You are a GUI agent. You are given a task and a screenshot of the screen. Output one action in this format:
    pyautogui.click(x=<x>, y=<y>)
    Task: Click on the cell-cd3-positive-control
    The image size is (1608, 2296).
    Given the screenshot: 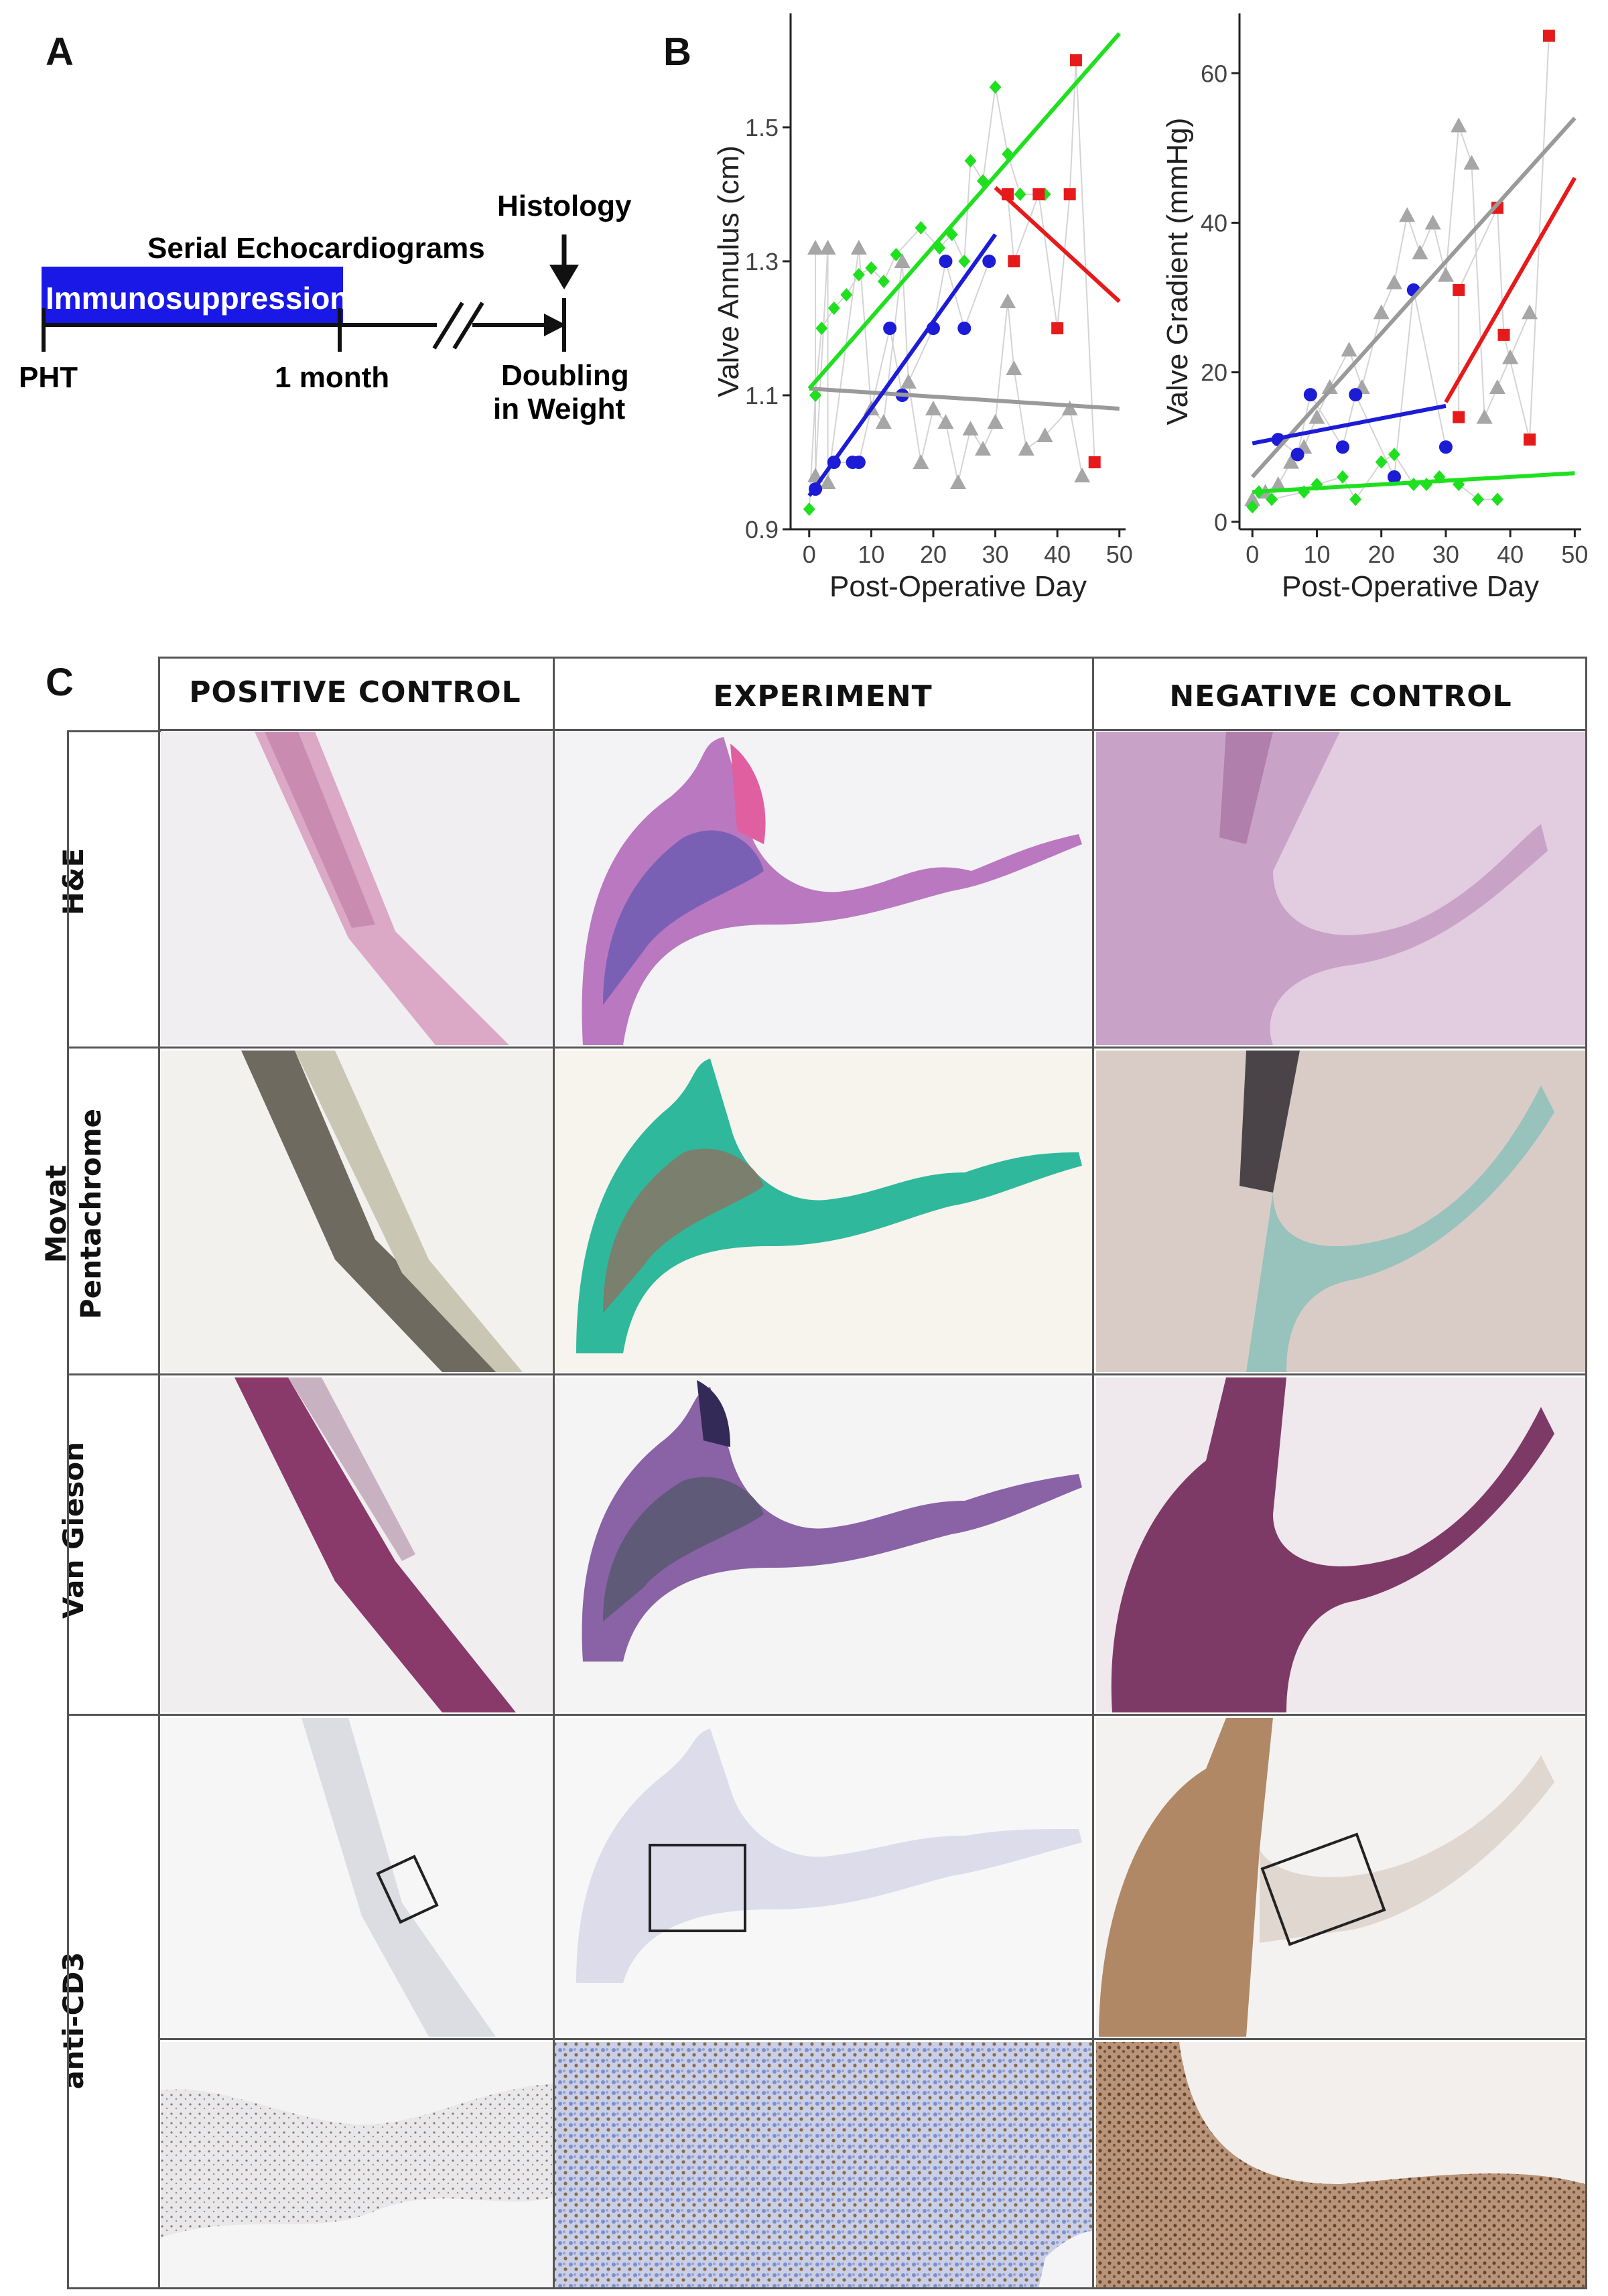 What is the action you would take?
    pyautogui.click(x=357, y=1877)
    